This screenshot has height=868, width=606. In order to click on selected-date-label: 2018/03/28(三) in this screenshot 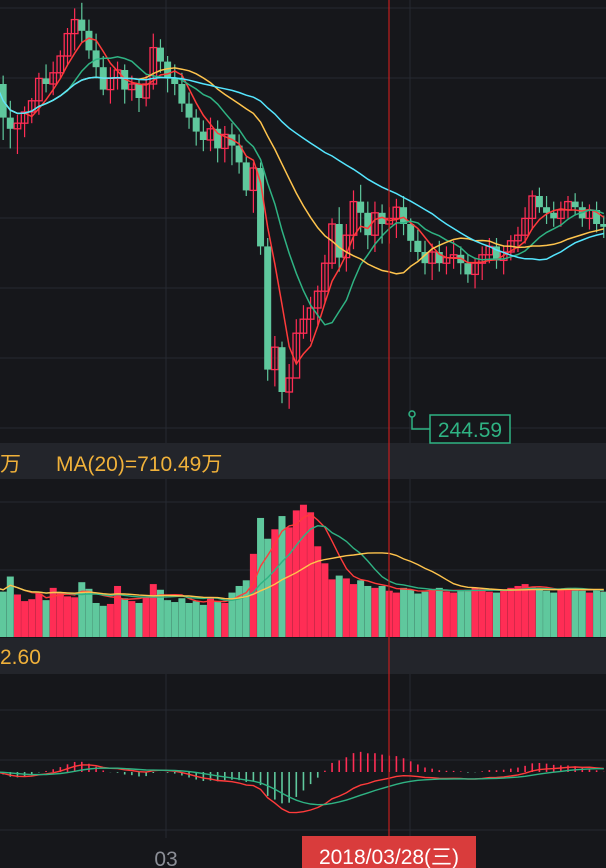, I will do `click(389, 857)`.